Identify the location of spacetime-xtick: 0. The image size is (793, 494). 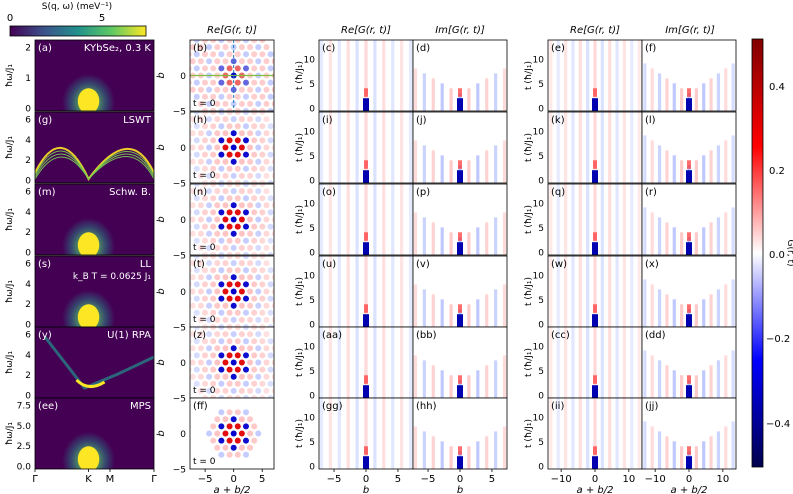
(460, 479).